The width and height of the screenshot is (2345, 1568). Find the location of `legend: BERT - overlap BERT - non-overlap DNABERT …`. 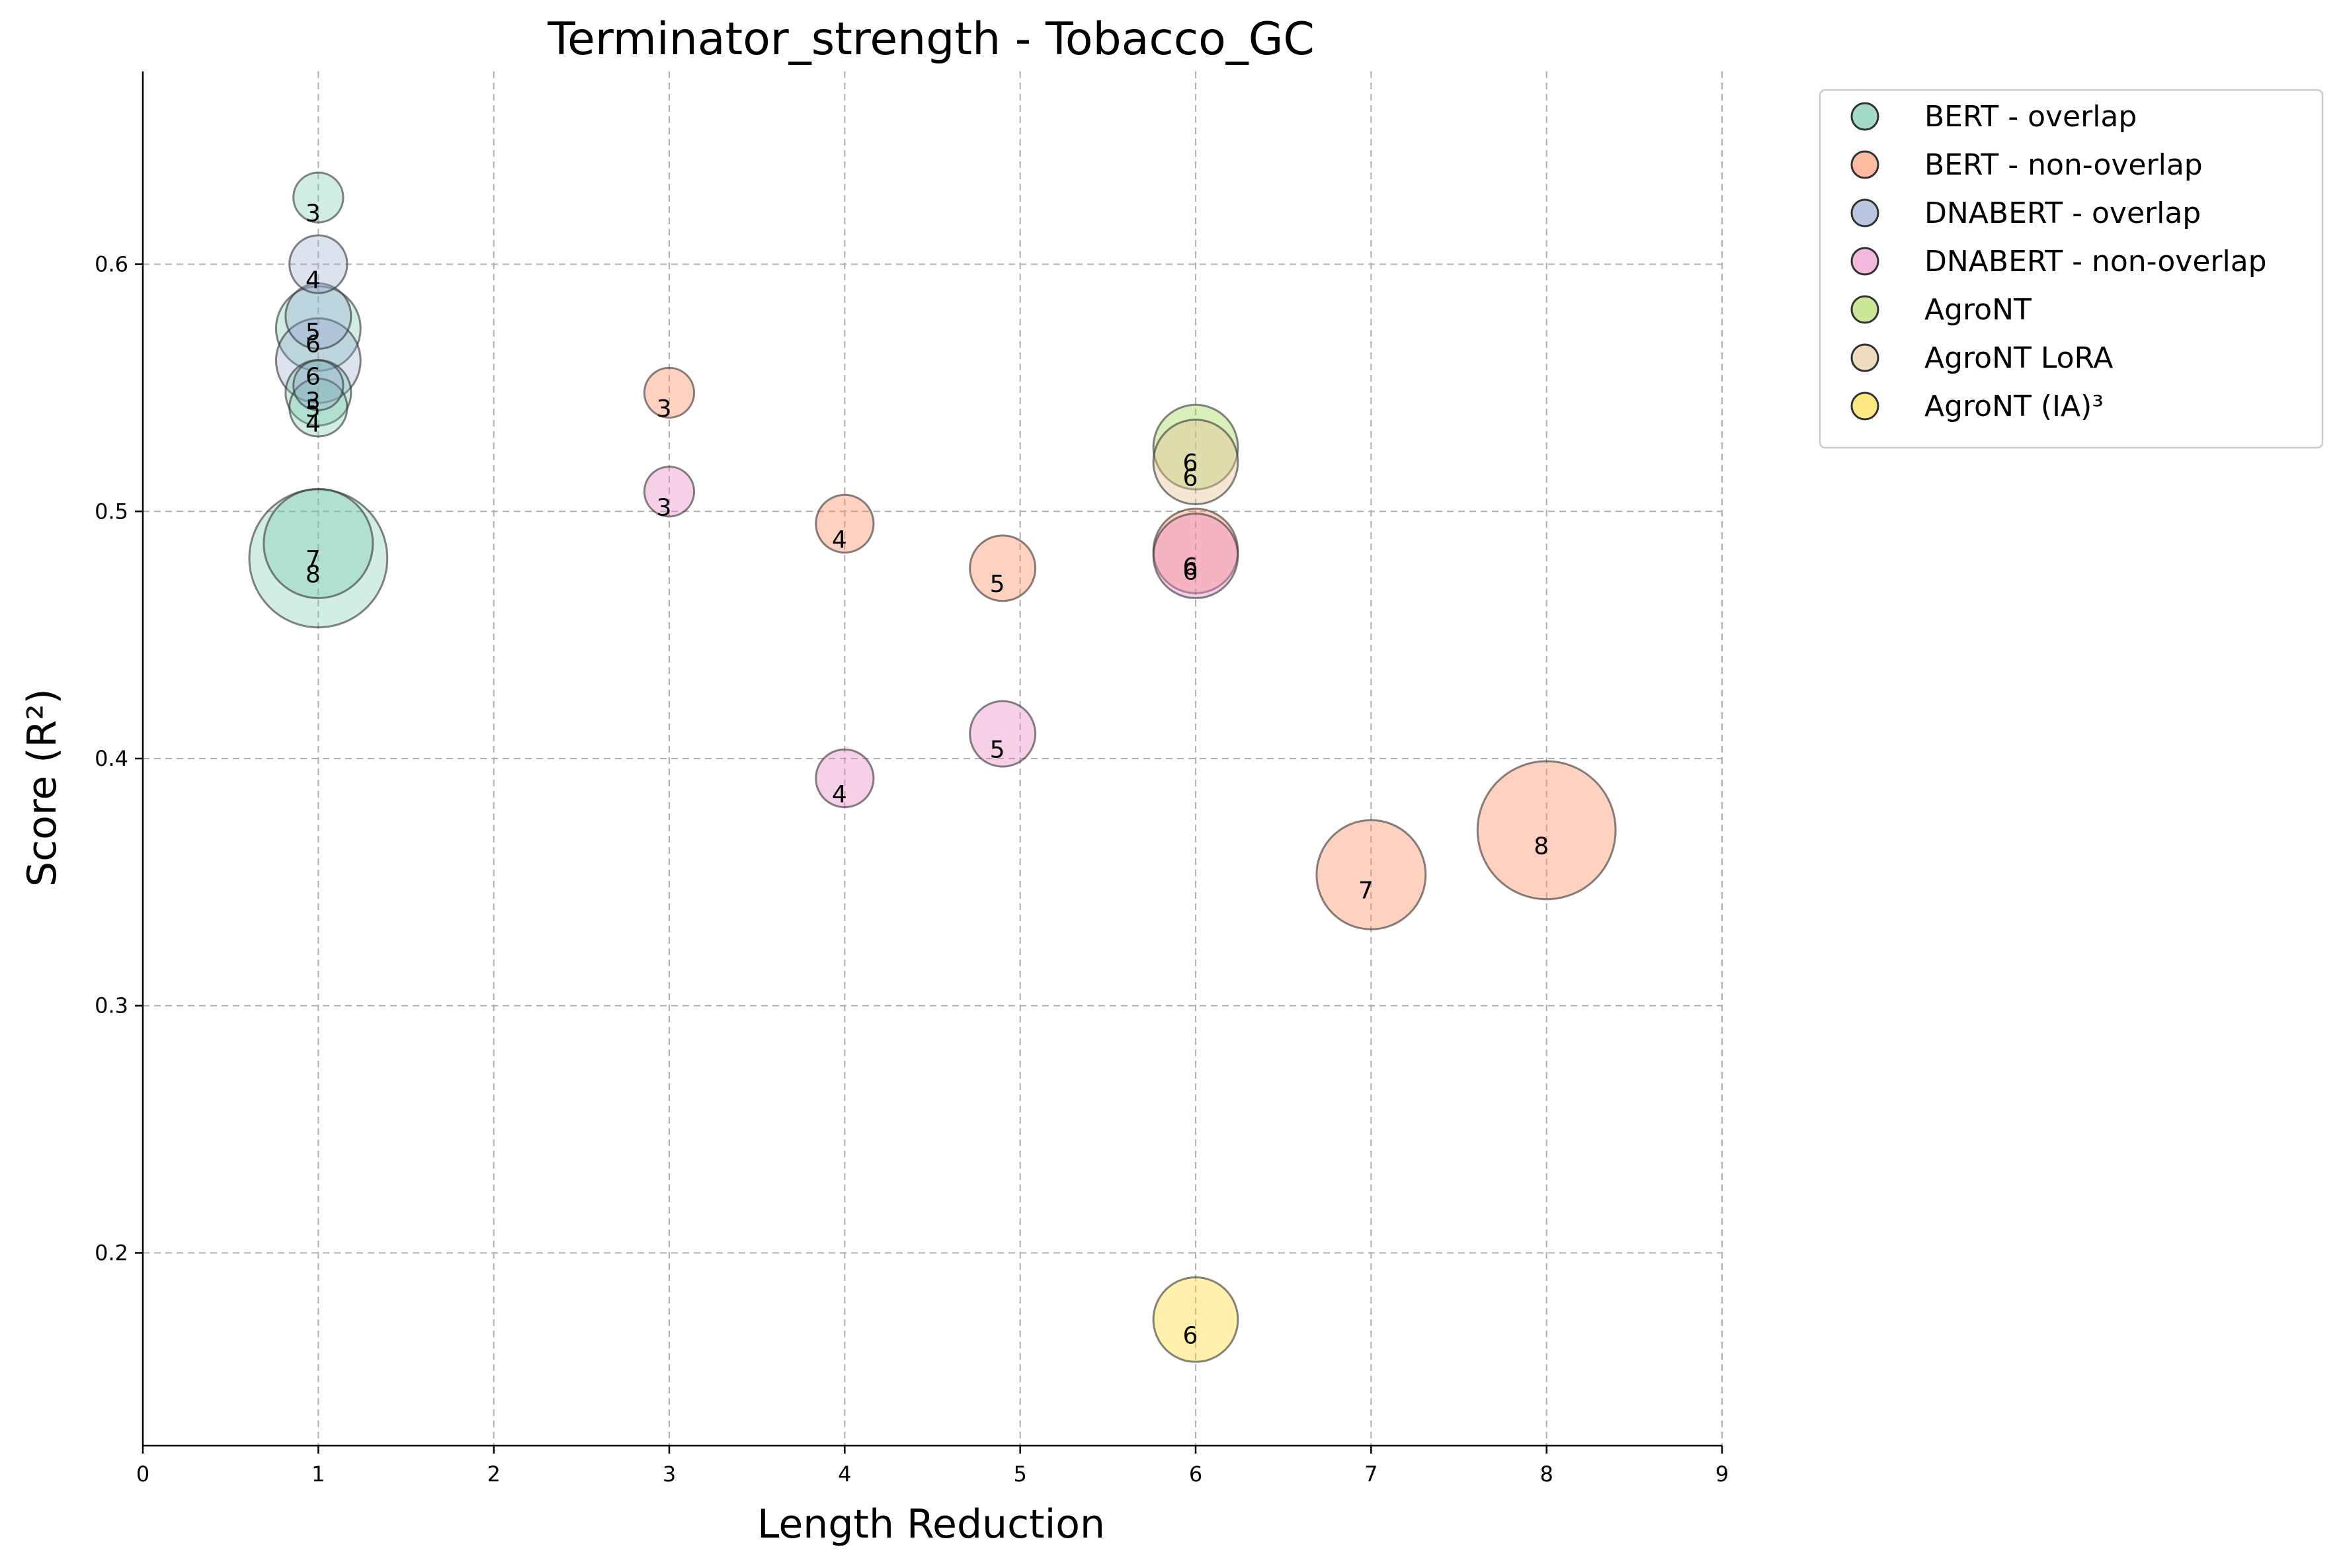

legend: BERT - overlap BERT - non-overlap DNABERT … is located at coordinates (2071, 269).